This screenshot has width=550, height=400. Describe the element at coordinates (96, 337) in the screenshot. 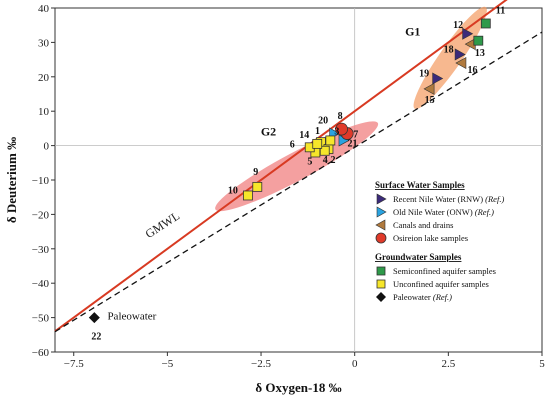

I see `point-label: 22` at that location.